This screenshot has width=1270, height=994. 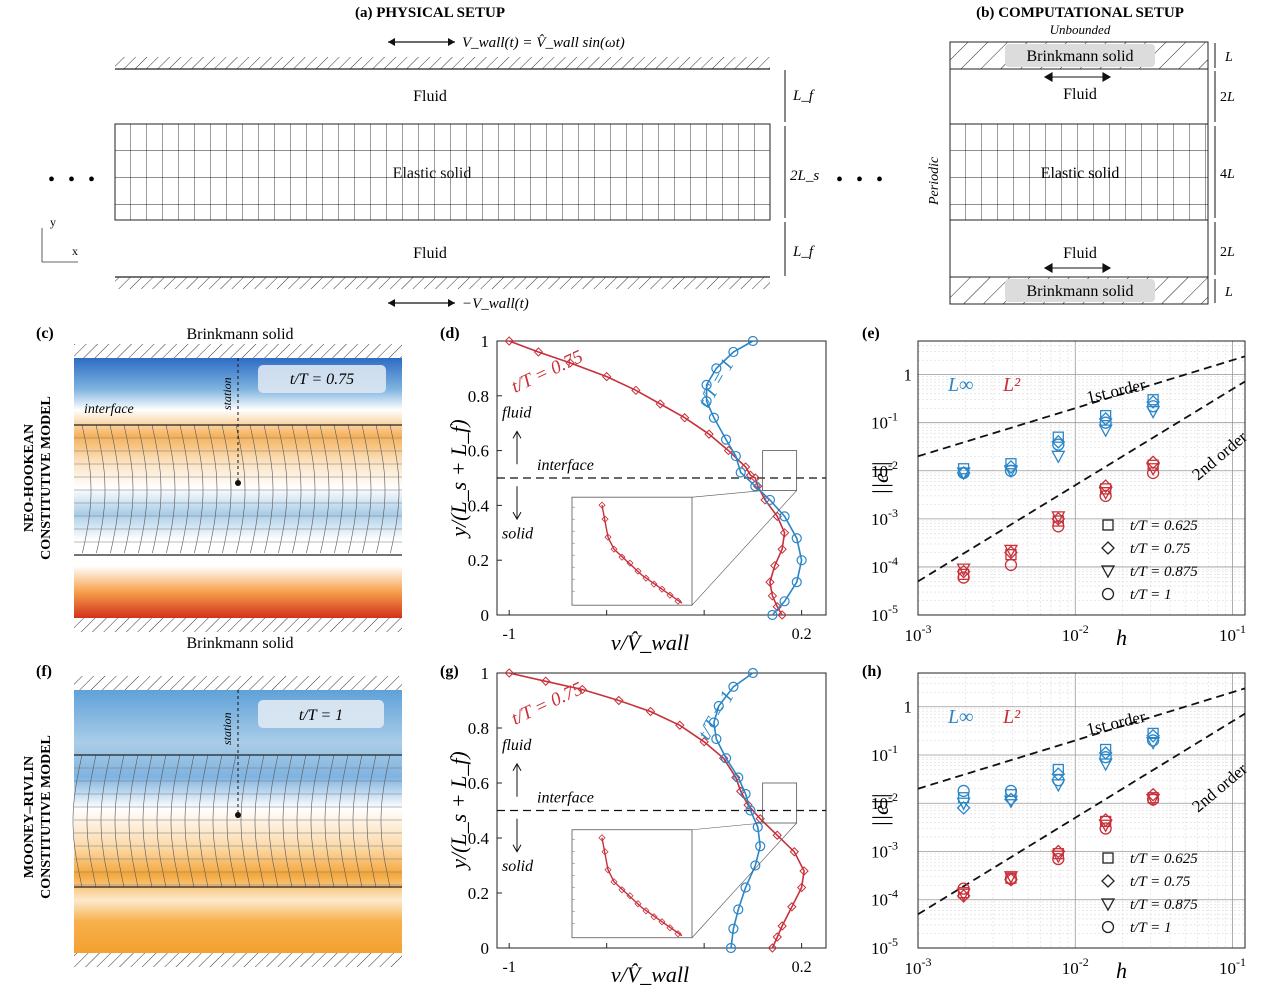 I want to click on solid-arrow, so click(x=517, y=503).